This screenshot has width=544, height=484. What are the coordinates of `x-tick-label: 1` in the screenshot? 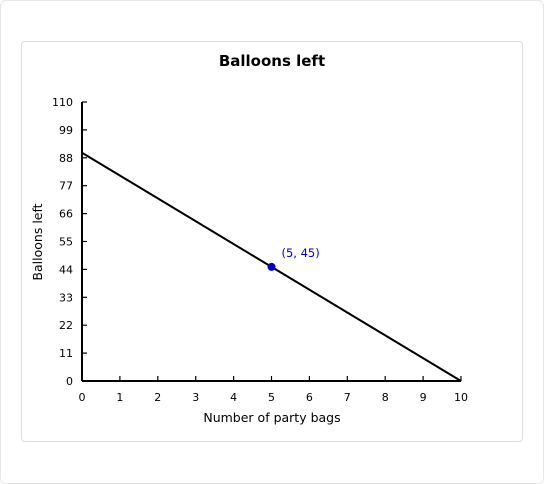 It's located at (119, 397).